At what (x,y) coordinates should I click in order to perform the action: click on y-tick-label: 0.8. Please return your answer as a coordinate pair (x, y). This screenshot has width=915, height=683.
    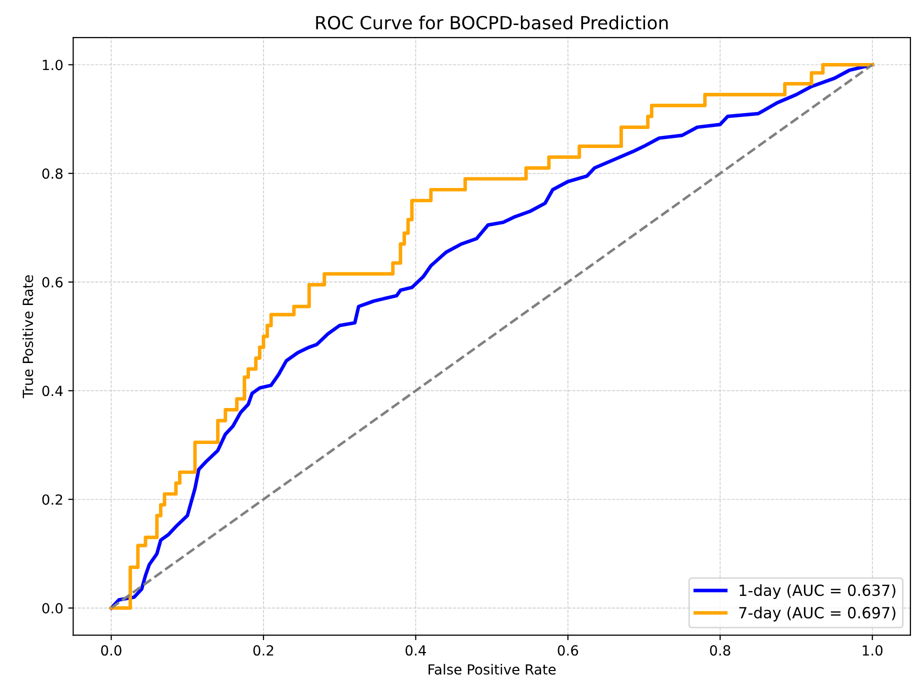
    Looking at the image, I should click on (52, 173).